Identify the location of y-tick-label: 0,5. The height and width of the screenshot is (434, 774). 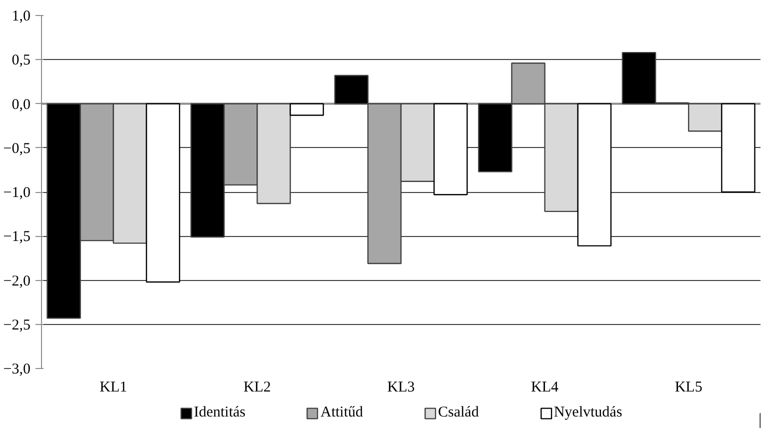
(21, 60).